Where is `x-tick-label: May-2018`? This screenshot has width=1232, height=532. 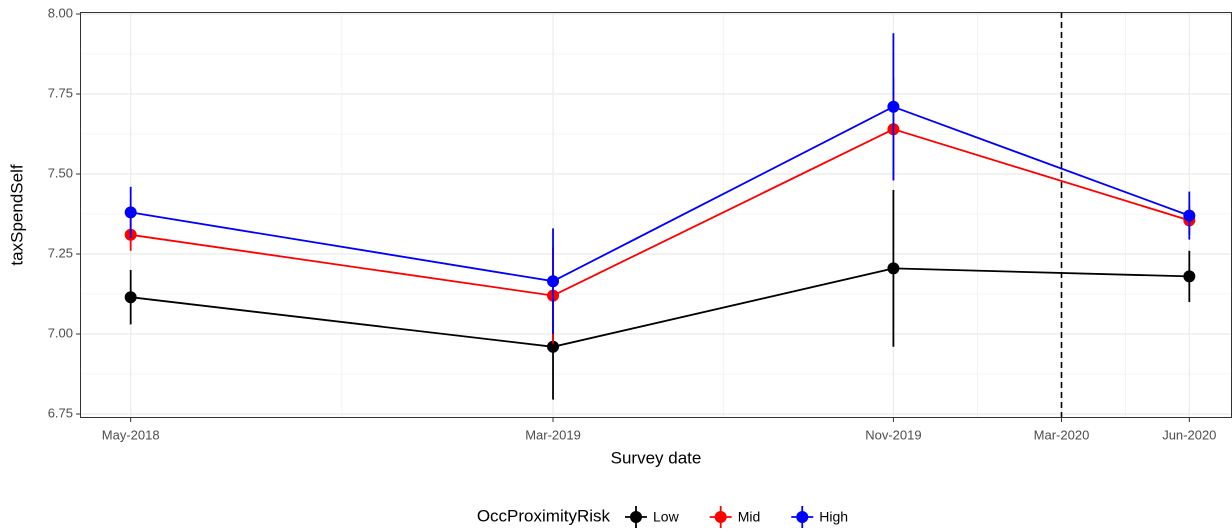
x-tick-label: May-2018 is located at coordinates (131, 434).